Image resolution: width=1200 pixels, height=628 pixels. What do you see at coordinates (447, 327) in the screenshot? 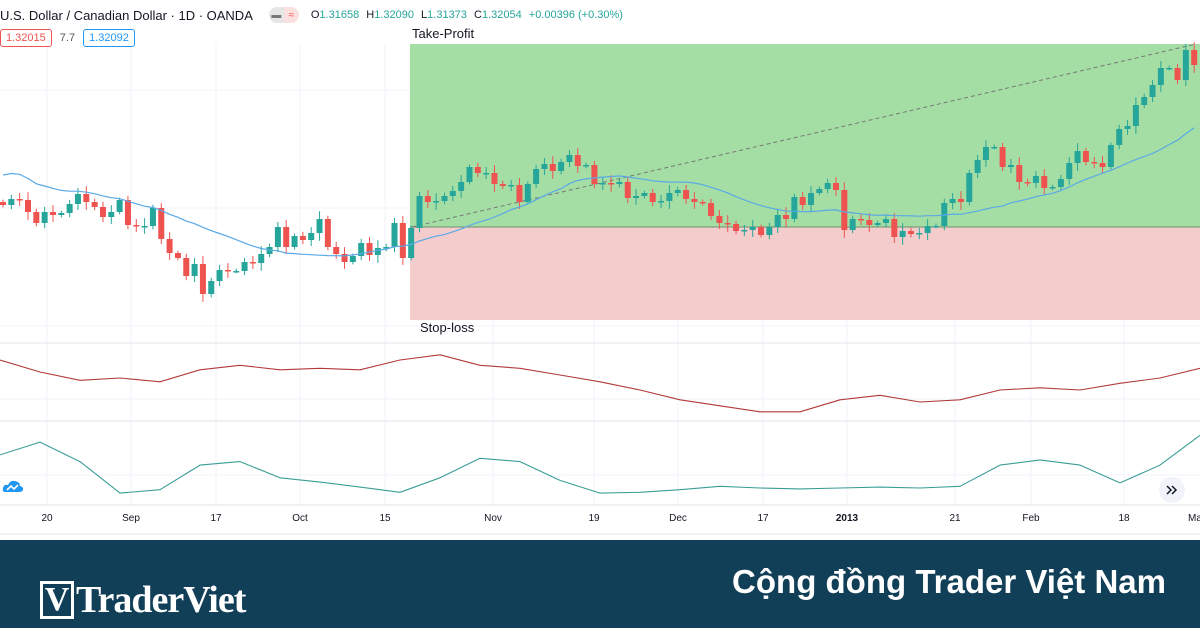
I see `stop-loss-label: Stop-loss` at bounding box center [447, 327].